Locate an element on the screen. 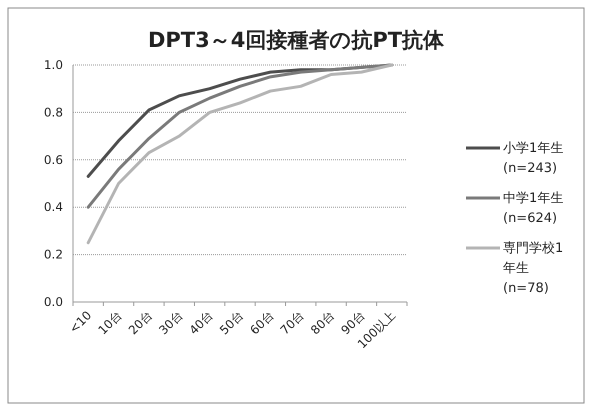 The width and height of the screenshot is (592, 411). y-tick-label: 0.0 is located at coordinates (53, 302).